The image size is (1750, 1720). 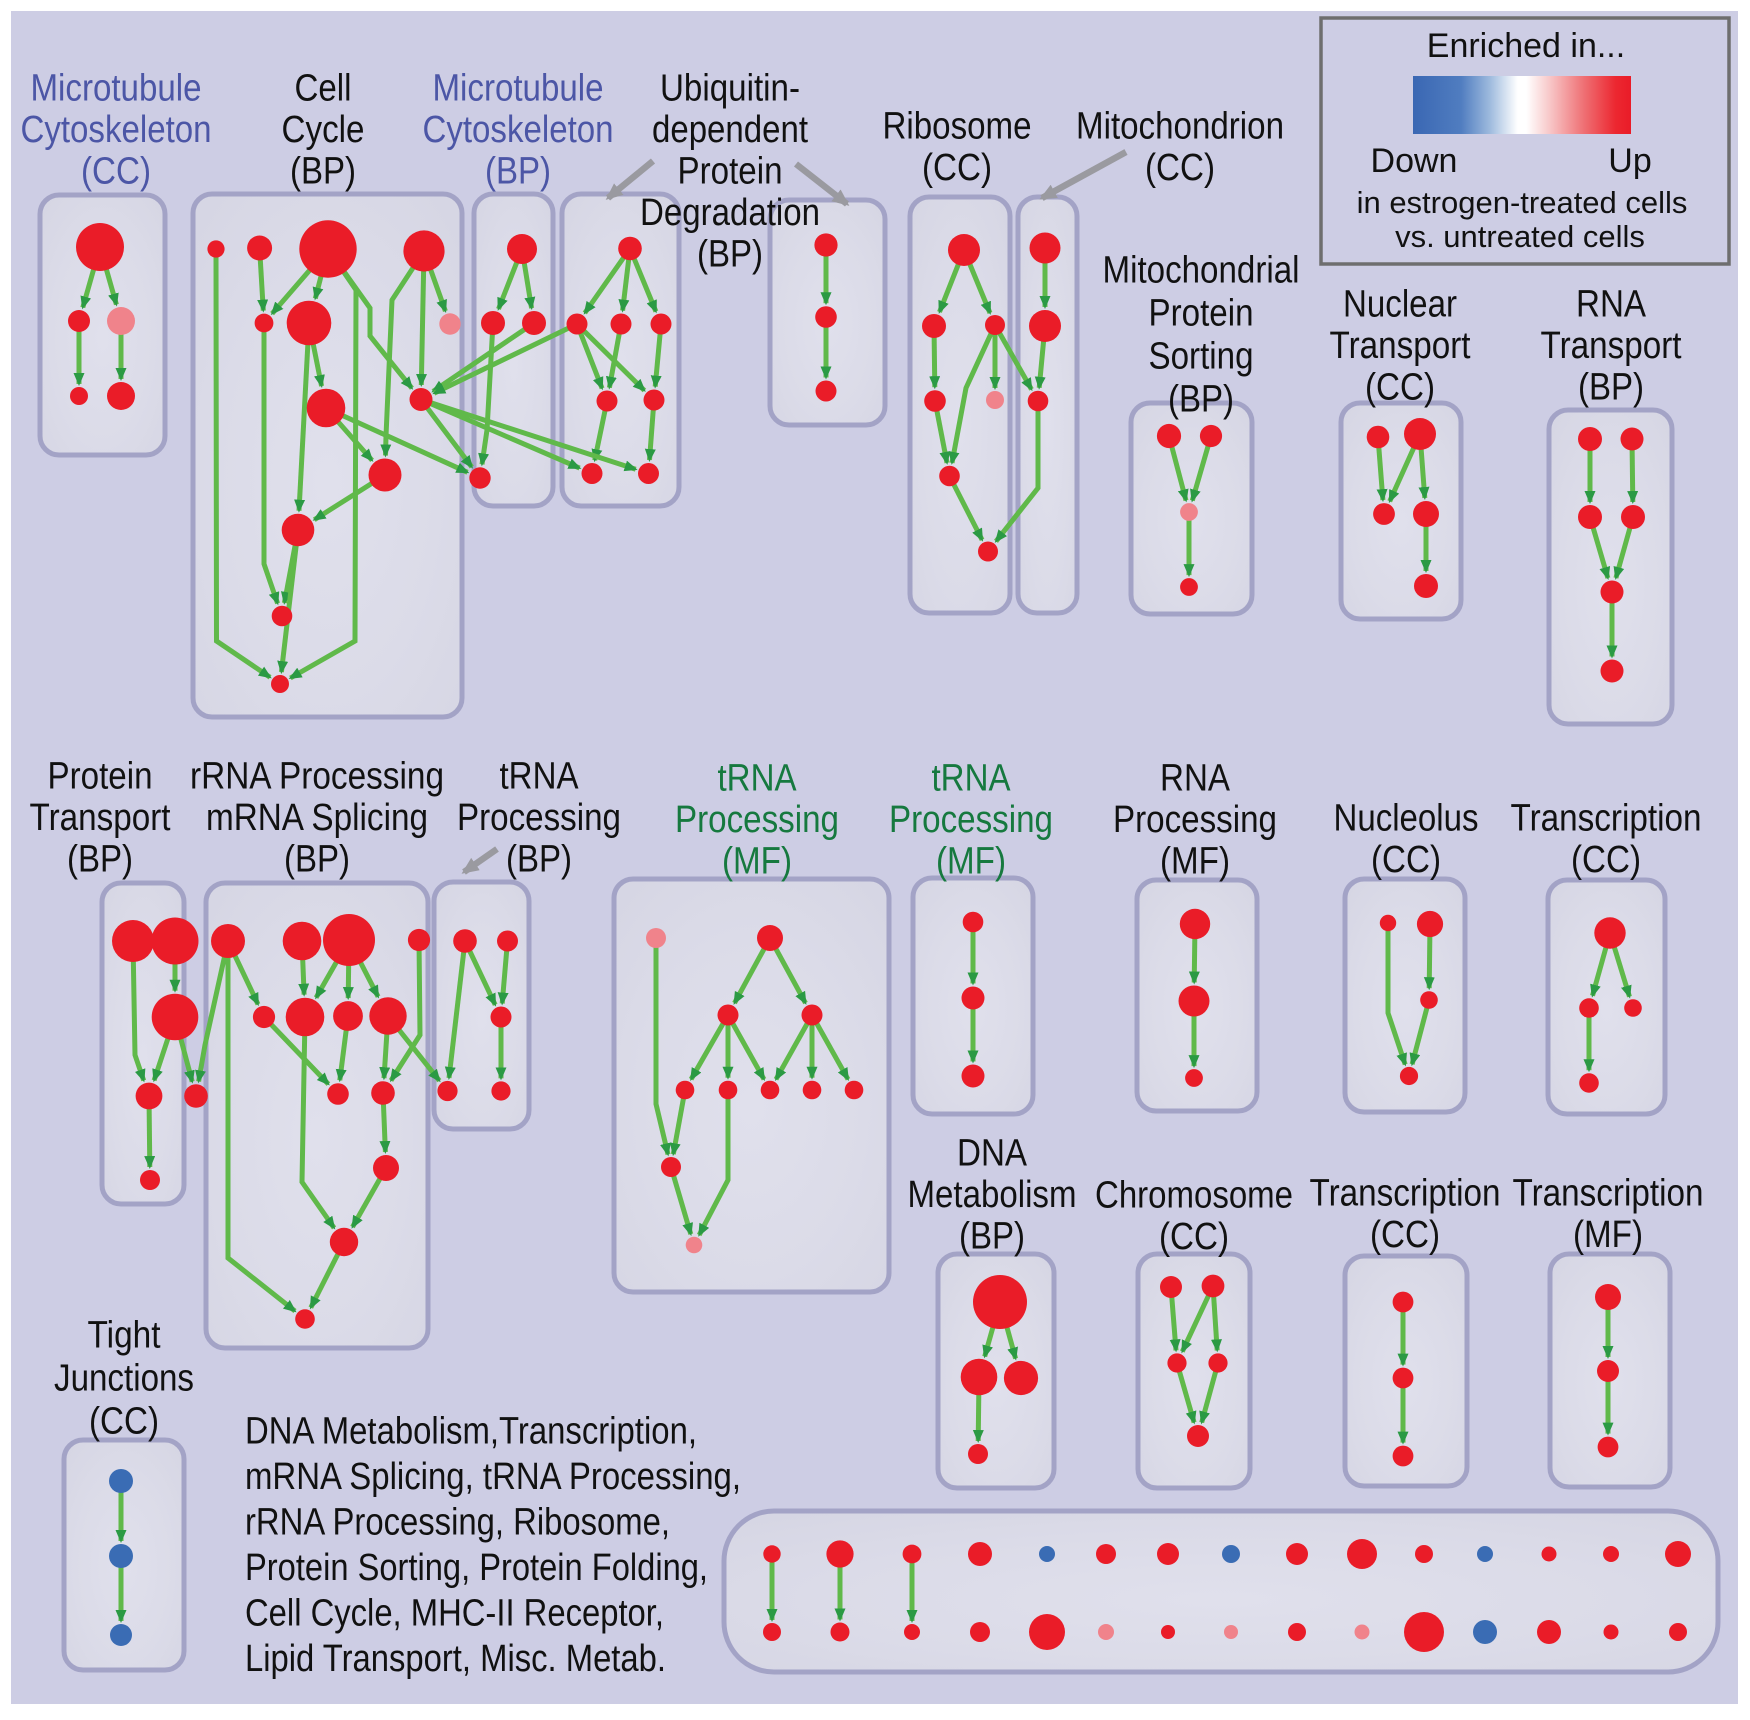 I want to click on svg-text: DNA, so click(x=992, y=1154).